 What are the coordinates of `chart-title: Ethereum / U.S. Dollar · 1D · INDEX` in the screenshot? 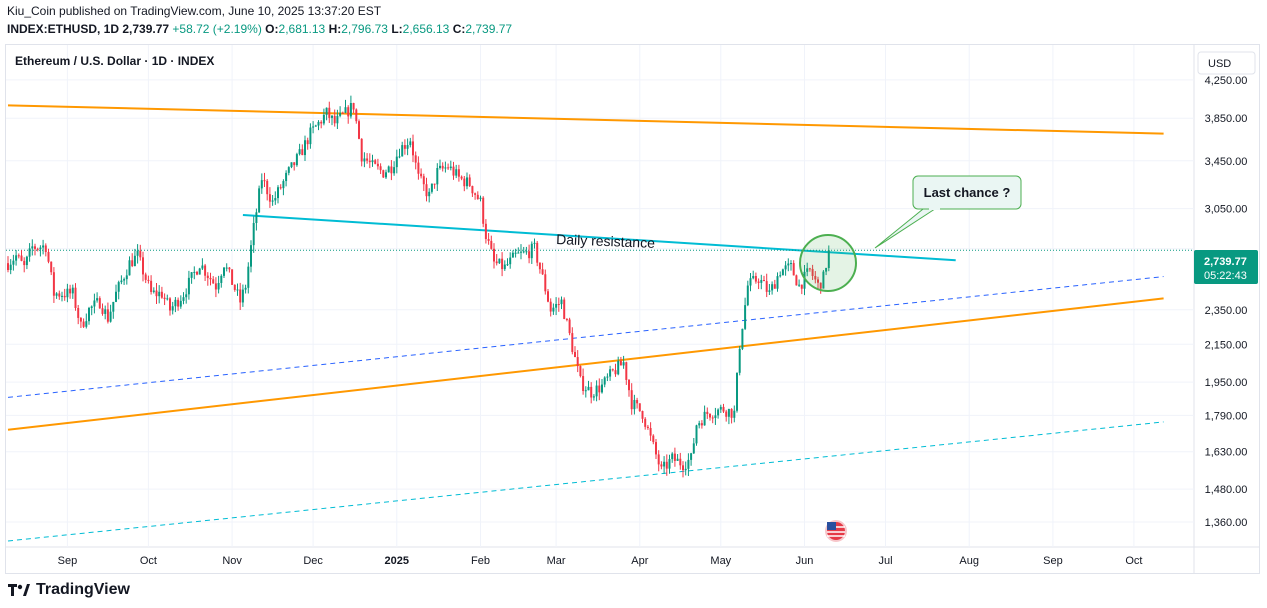 It's located at (114, 61).